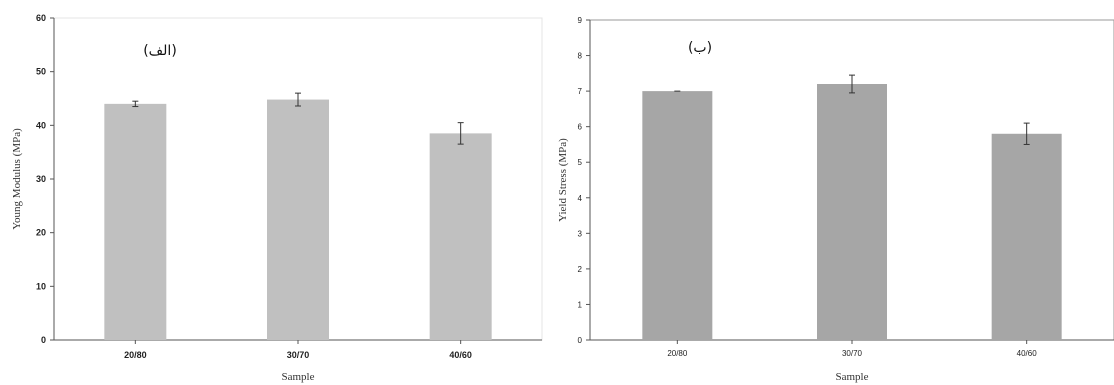  What do you see at coordinates (580, 91) in the screenshot?
I see `y-tick-label: 7` at bounding box center [580, 91].